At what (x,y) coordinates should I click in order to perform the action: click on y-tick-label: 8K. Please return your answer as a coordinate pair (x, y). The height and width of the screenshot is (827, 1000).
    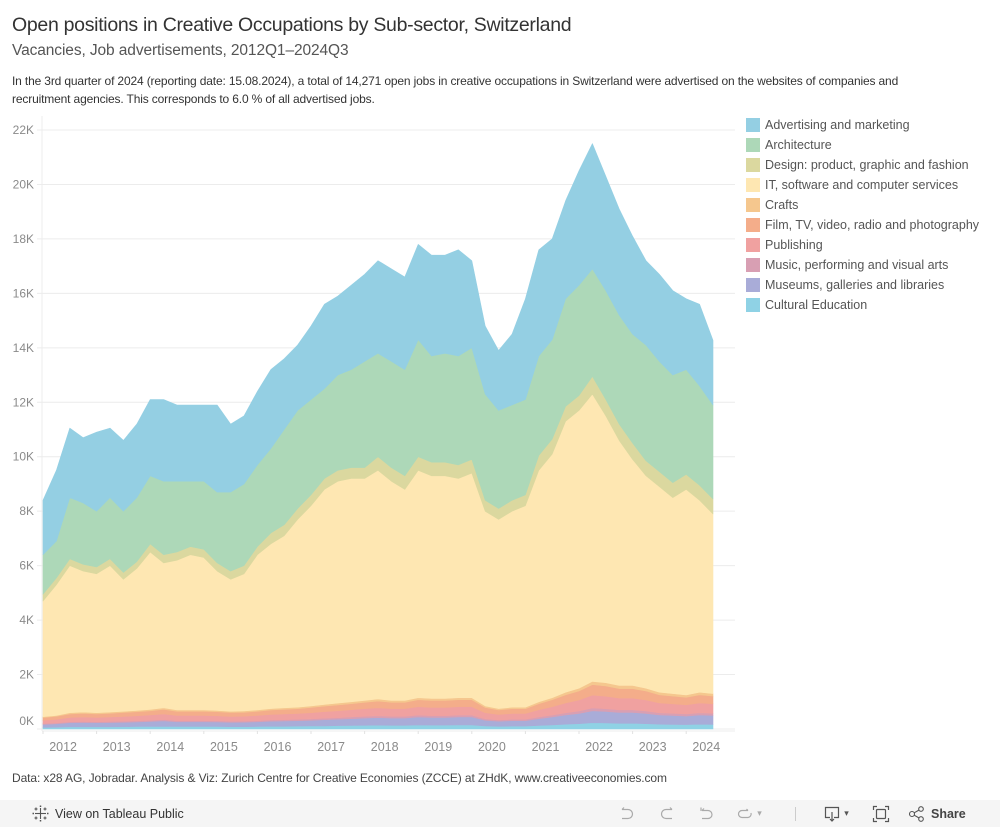
    Looking at the image, I should click on (26, 511).